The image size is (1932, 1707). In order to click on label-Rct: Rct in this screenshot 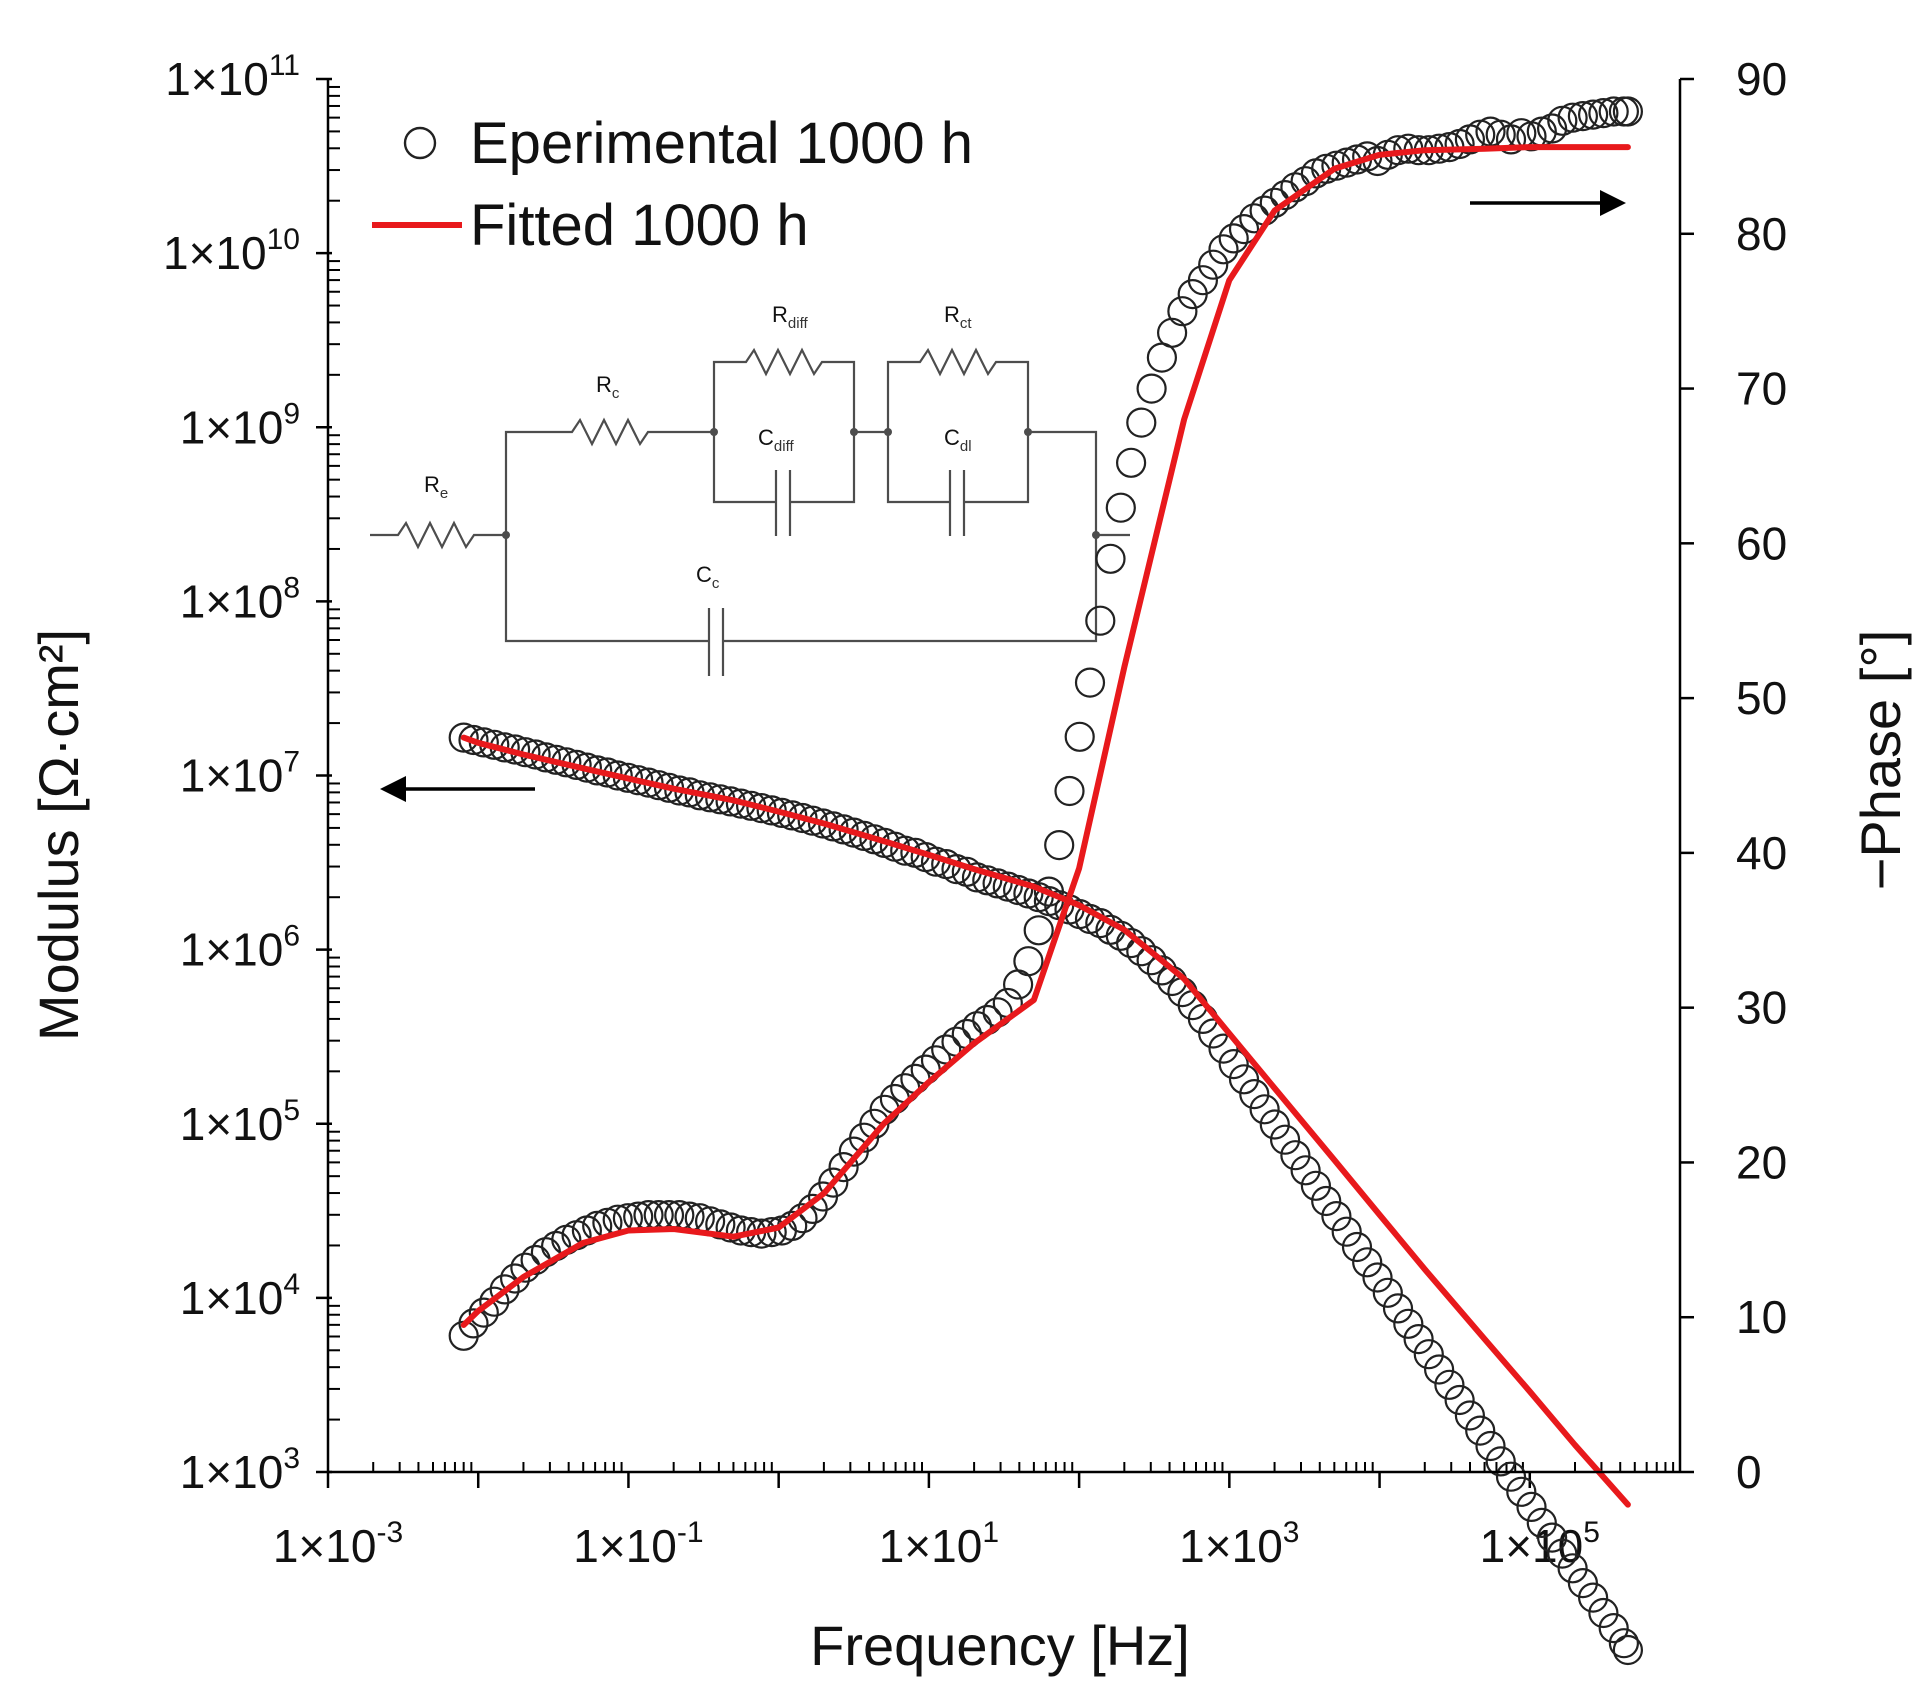, I will do `click(958, 317)`.